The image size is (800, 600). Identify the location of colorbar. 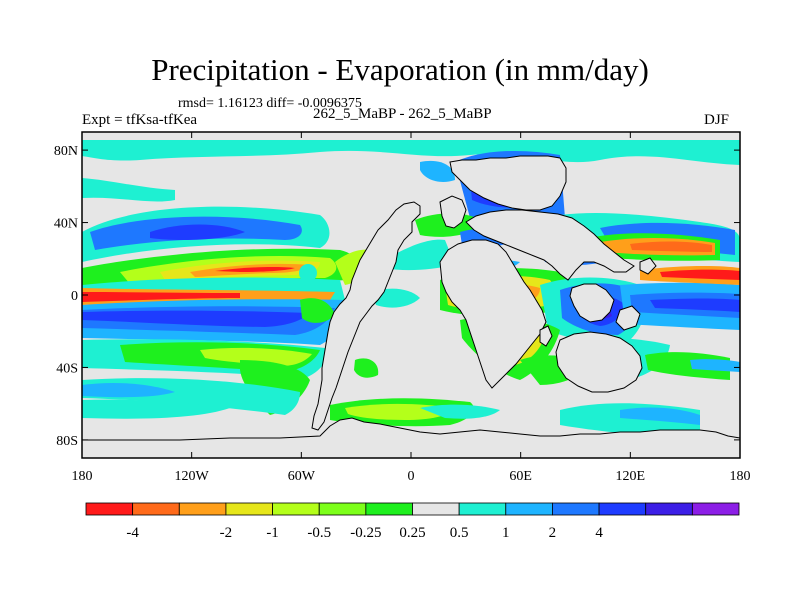
(412, 509).